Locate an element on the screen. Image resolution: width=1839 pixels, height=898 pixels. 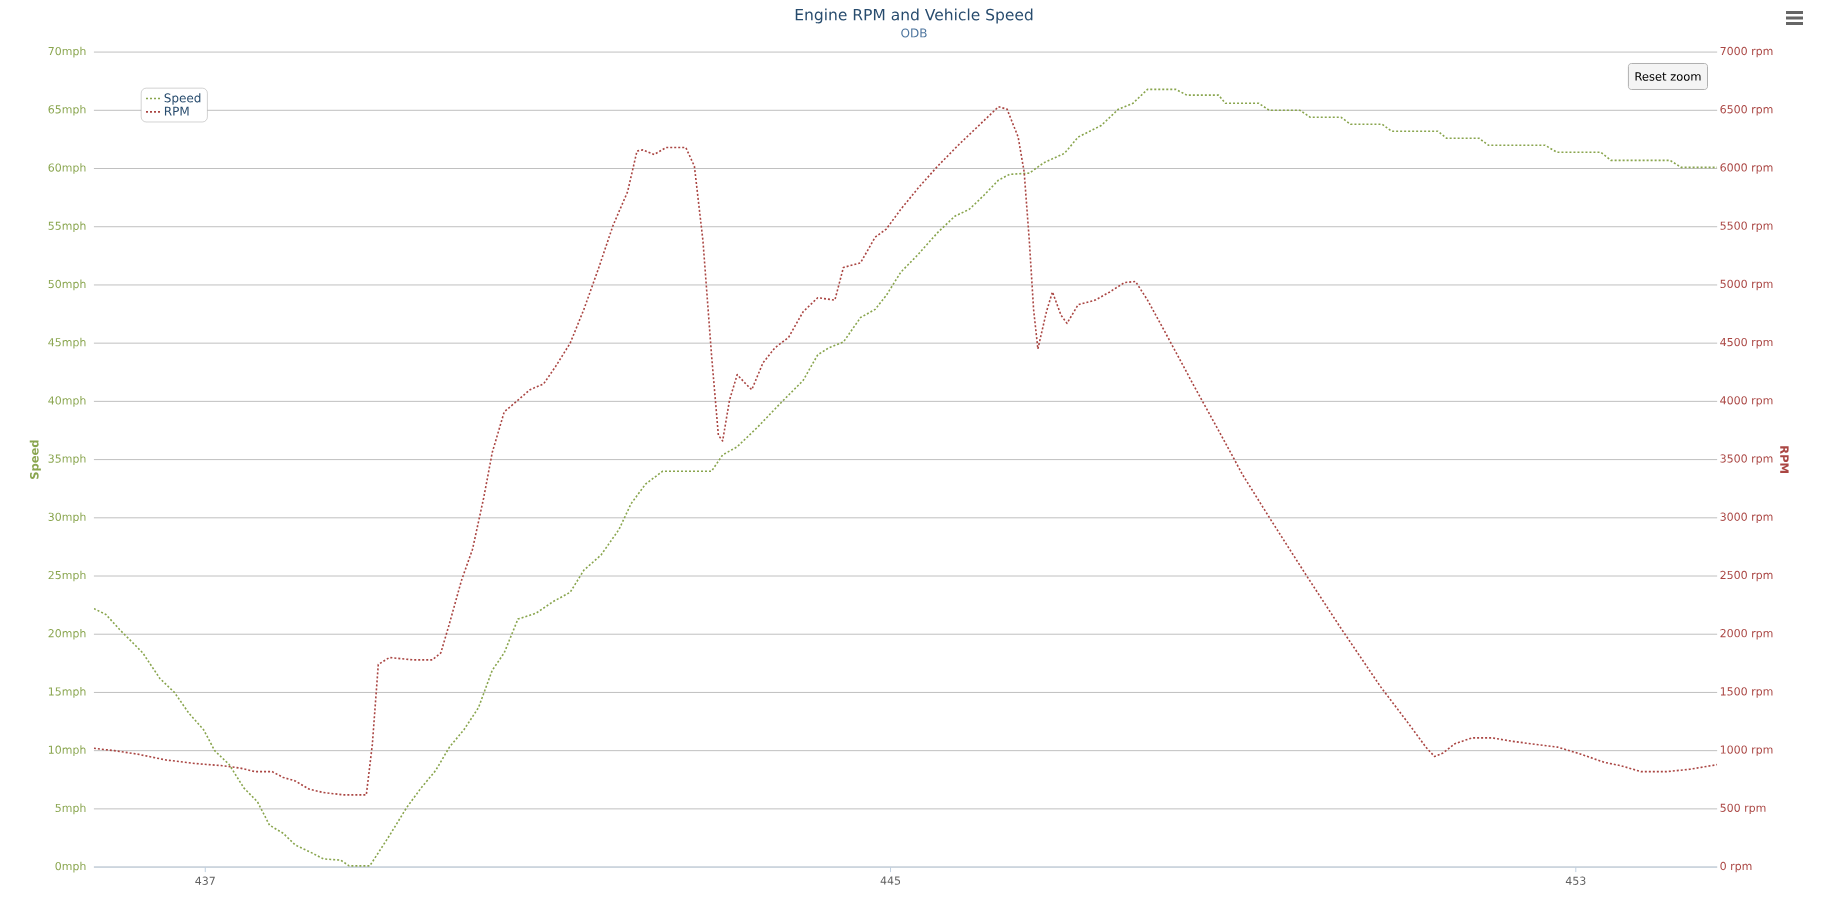
y2-tick-label: 500 rpm is located at coordinates (1743, 809).